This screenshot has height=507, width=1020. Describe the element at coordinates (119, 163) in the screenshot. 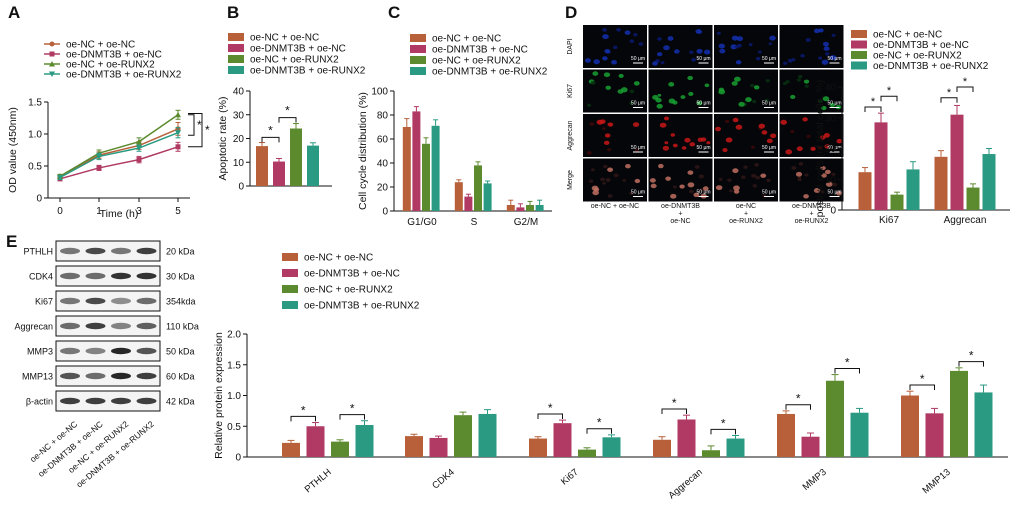

I see `panel-a-series-line` at that location.